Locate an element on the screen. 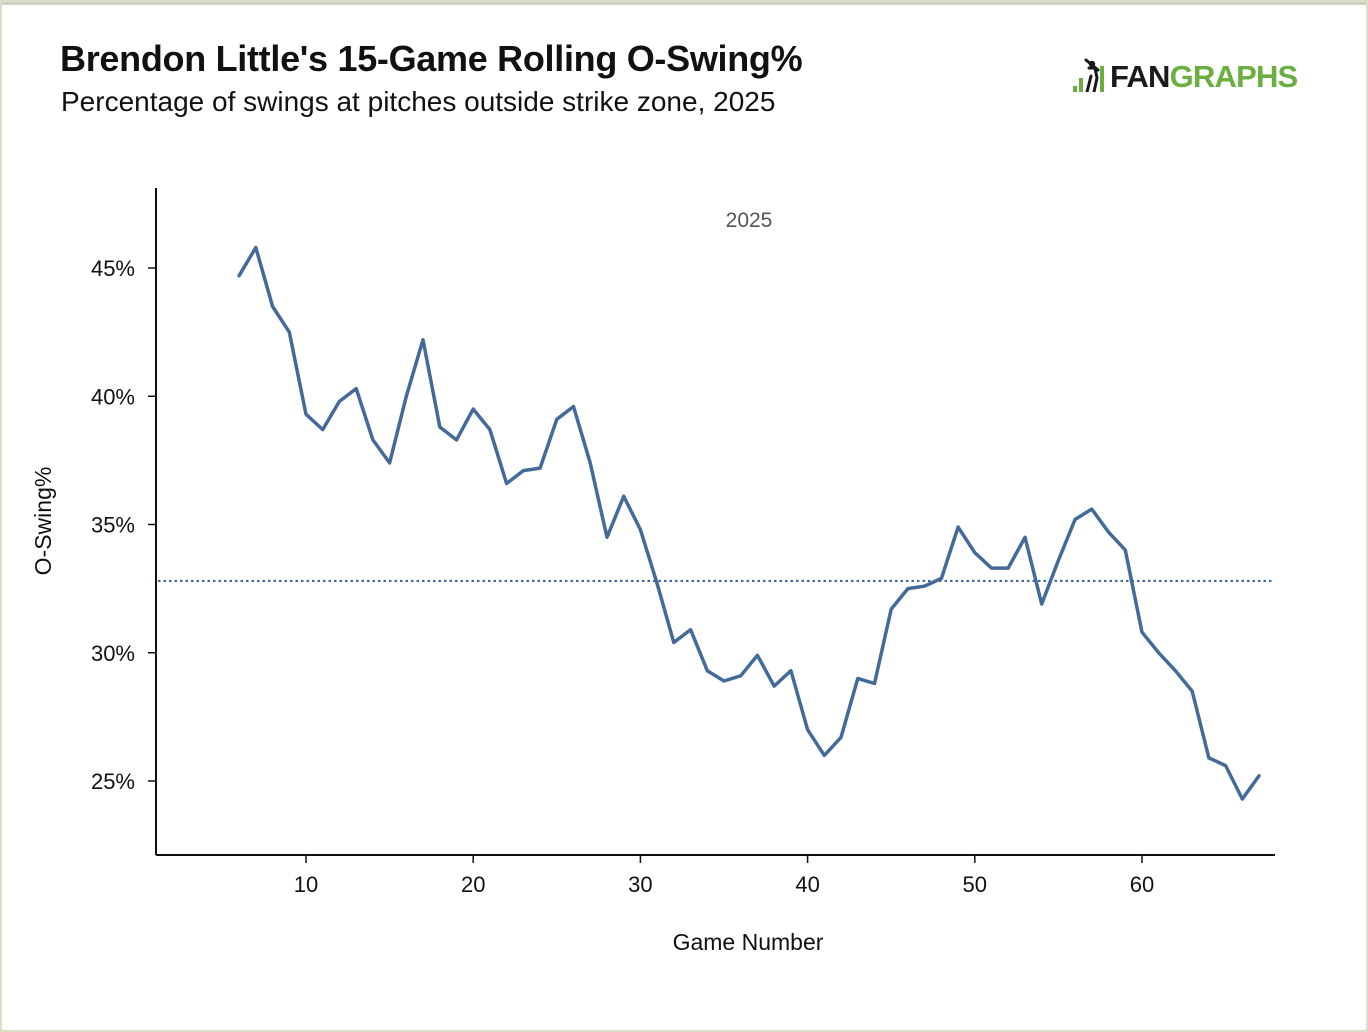 The width and height of the screenshot is (1368, 1032). x-tick-label: 40 is located at coordinates (807, 884).